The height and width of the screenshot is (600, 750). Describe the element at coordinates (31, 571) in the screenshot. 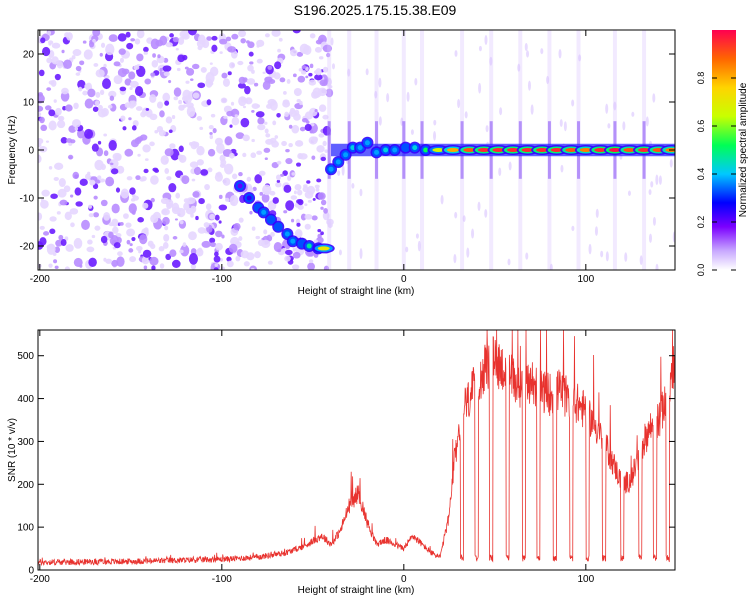

I see `y-tick-label: 0` at that location.